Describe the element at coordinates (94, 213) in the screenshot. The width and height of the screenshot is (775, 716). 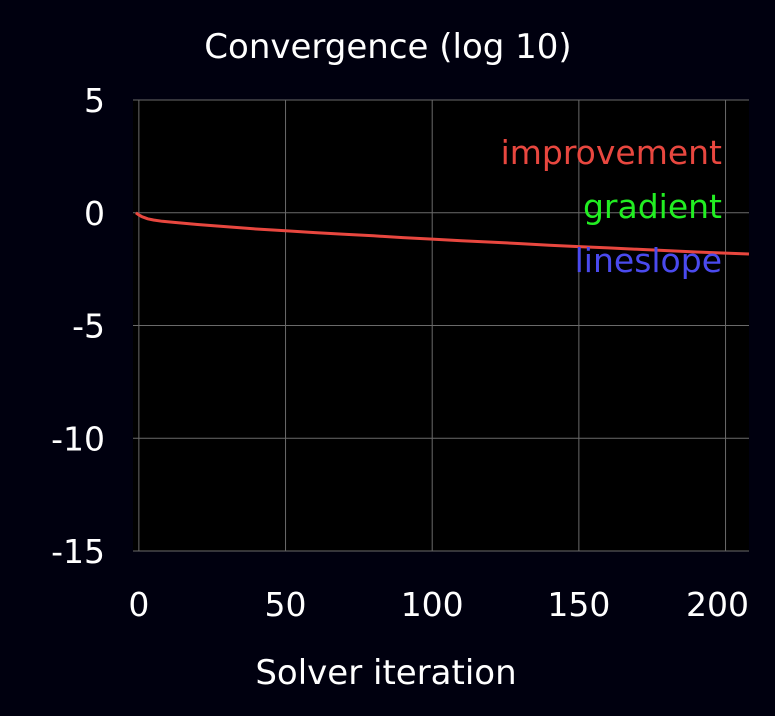
I see `y-tick-label: 0` at that location.